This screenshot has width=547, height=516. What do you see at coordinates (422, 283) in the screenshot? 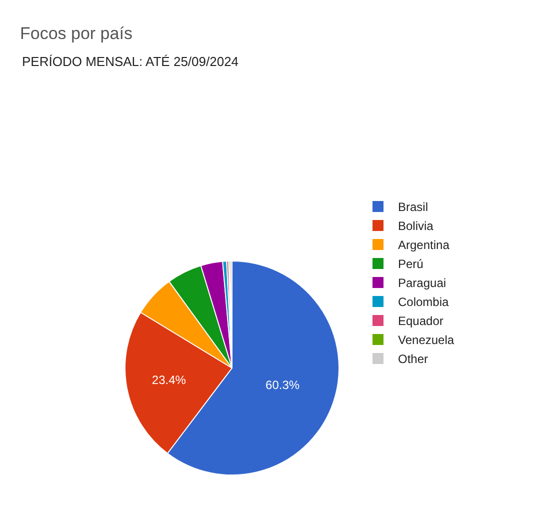
I see `legend-label: Paraguai` at bounding box center [422, 283].